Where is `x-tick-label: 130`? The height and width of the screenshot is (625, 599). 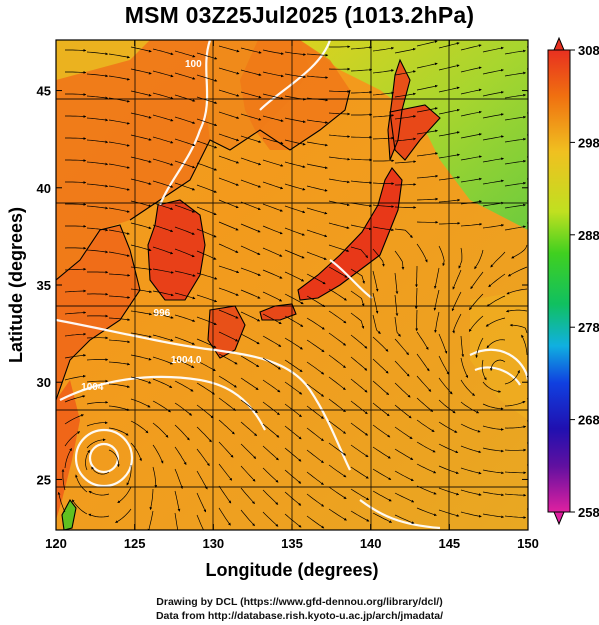
x-tick-label: 130 is located at coordinates (213, 543).